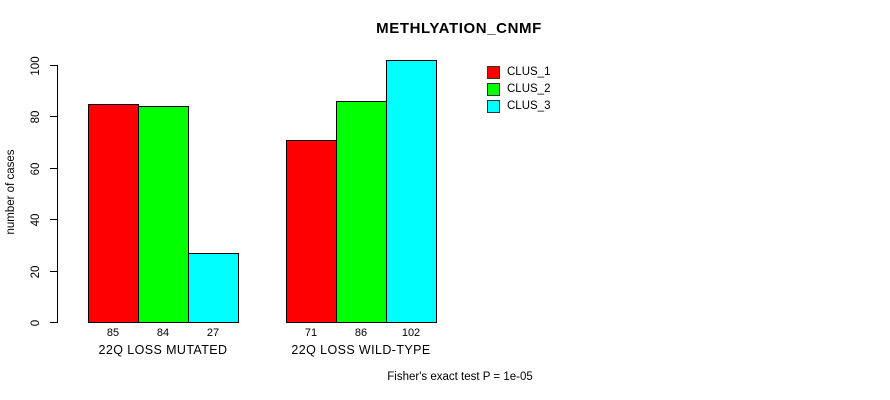  What do you see at coordinates (460, 377) in the screenshot?
I see `stat-annotation: Fisher's exact test P = 1e-05` at bounding box center [460, 377].